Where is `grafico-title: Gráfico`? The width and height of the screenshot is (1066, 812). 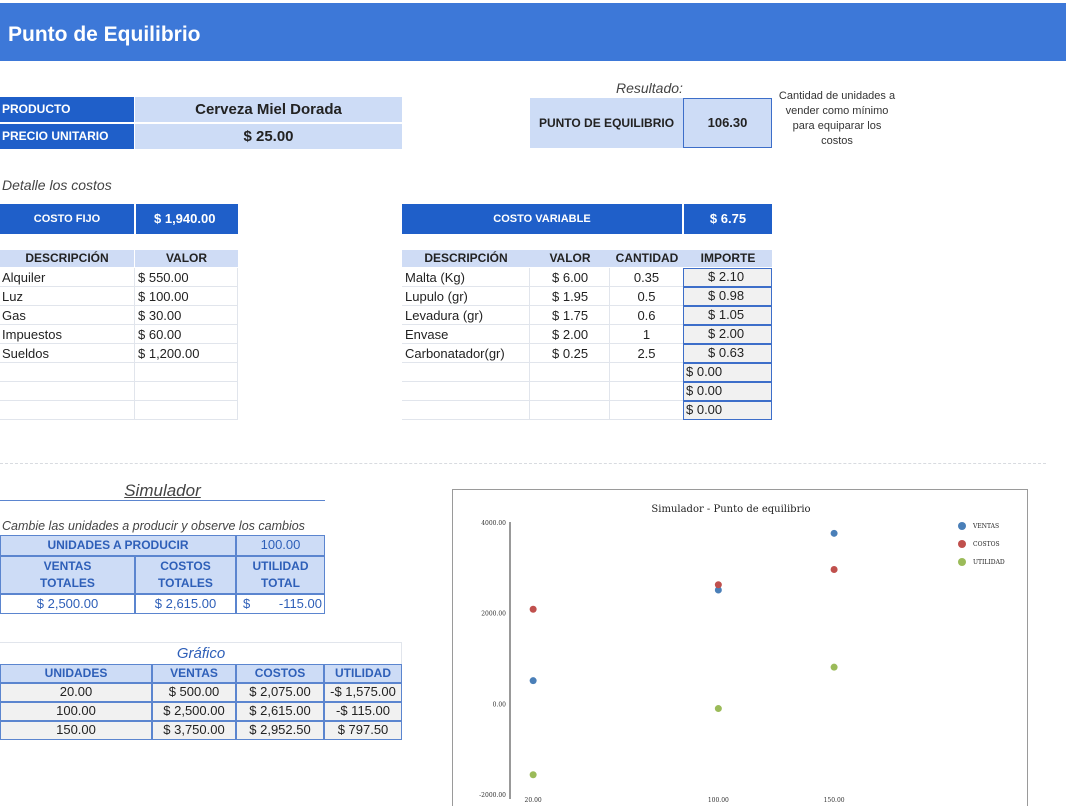 grafico-title: Gráfico is located at coordinates (201, 653).